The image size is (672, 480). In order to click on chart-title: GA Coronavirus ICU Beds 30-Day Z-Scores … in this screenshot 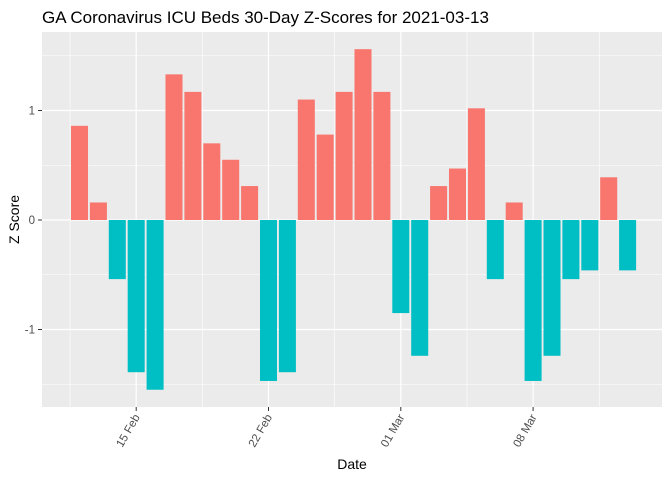, I will do `click(265, 17)`.